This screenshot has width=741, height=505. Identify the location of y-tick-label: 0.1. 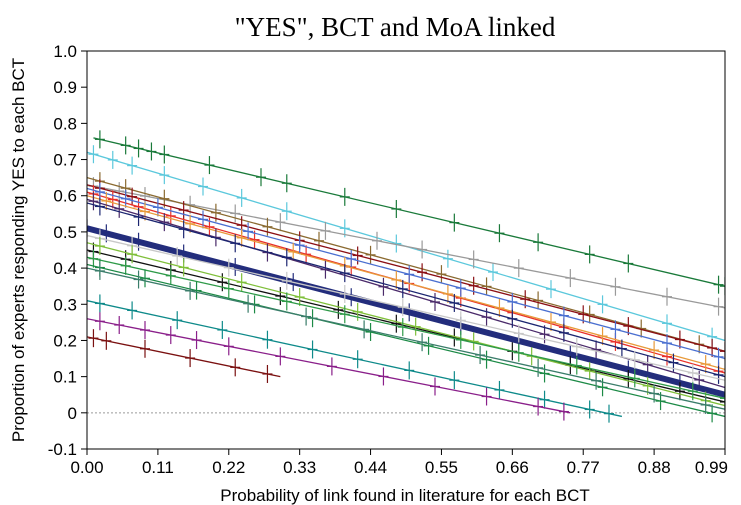
(65, 377).